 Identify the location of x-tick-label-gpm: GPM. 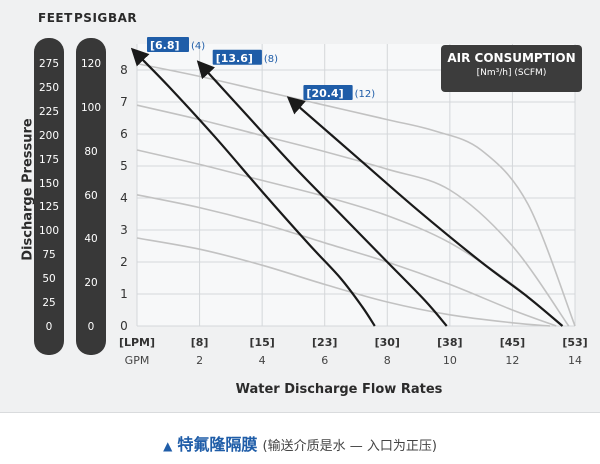
(137, 360).